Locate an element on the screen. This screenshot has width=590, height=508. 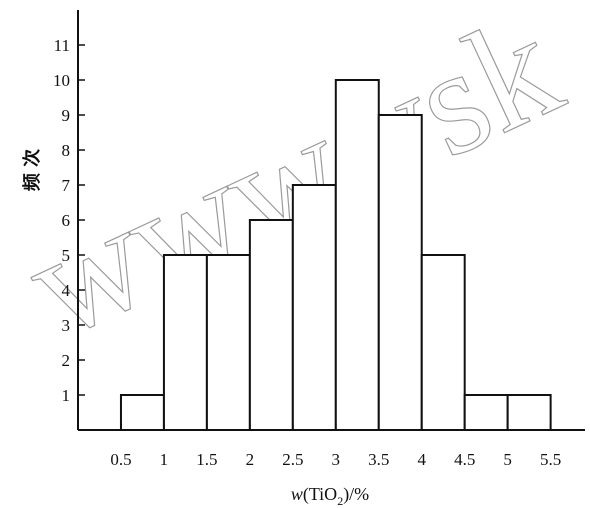
y-tick-label: 6 is located at coordinates (66, 220).